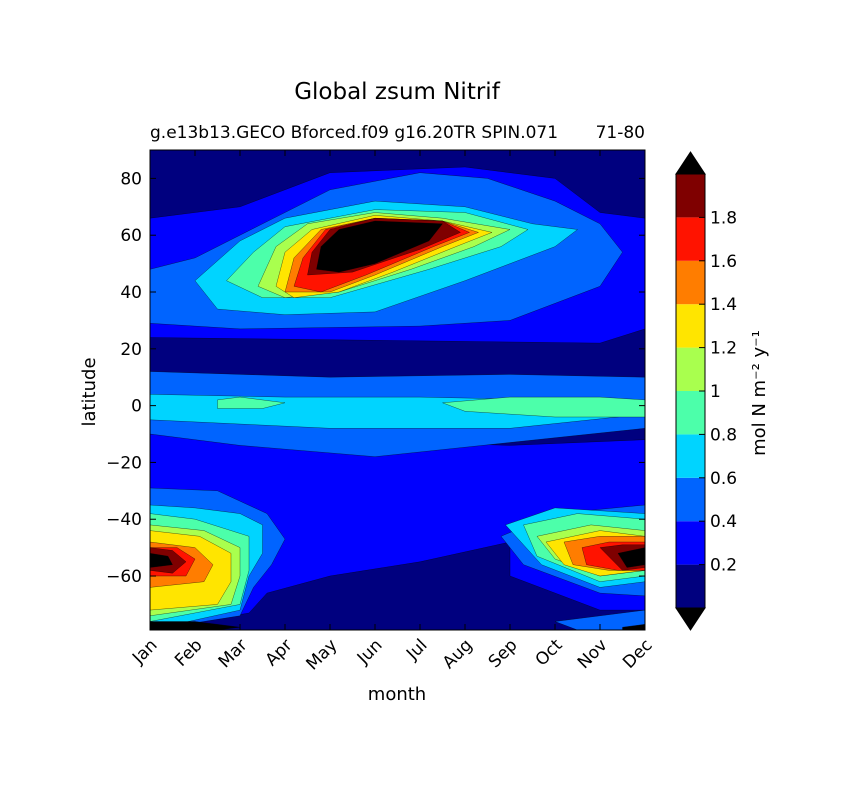 The width and height of the screenshot is (852, 787). Describe the element at coordinates (723, 262) in the screenshot. I see `colorbar-tick-label: 1.6` at that location.